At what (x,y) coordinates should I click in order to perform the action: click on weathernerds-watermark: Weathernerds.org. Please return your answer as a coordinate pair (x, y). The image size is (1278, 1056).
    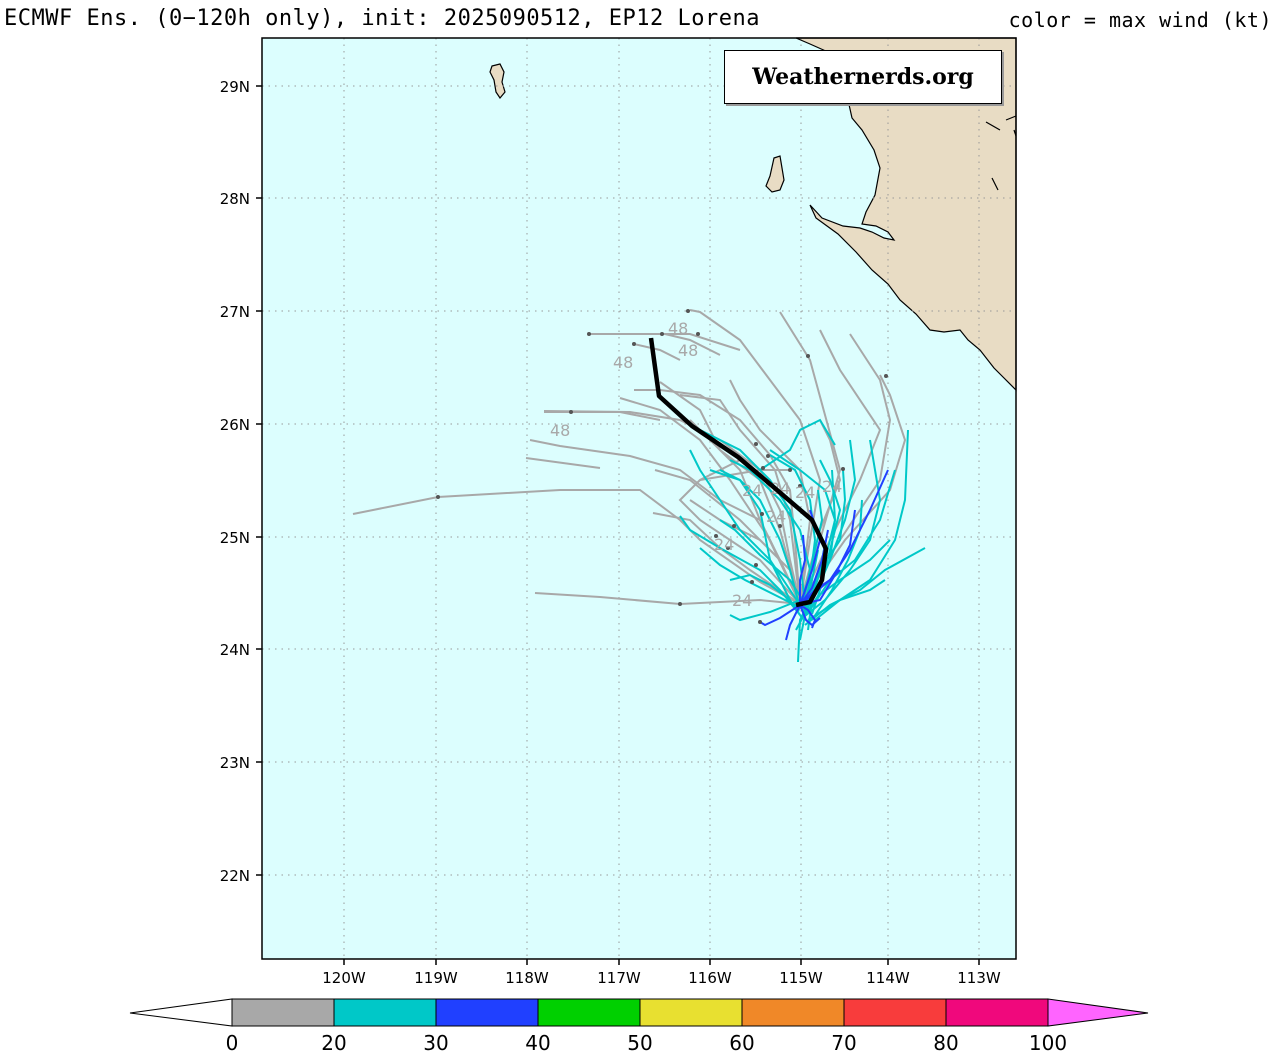
    Looking at the image, I should click on (863, 77).